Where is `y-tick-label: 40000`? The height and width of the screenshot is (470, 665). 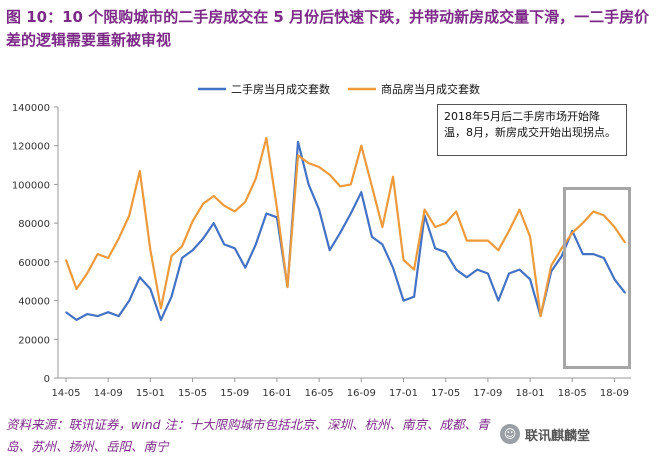 y-tick-label: 40000 is located at coordinates (34, 302).